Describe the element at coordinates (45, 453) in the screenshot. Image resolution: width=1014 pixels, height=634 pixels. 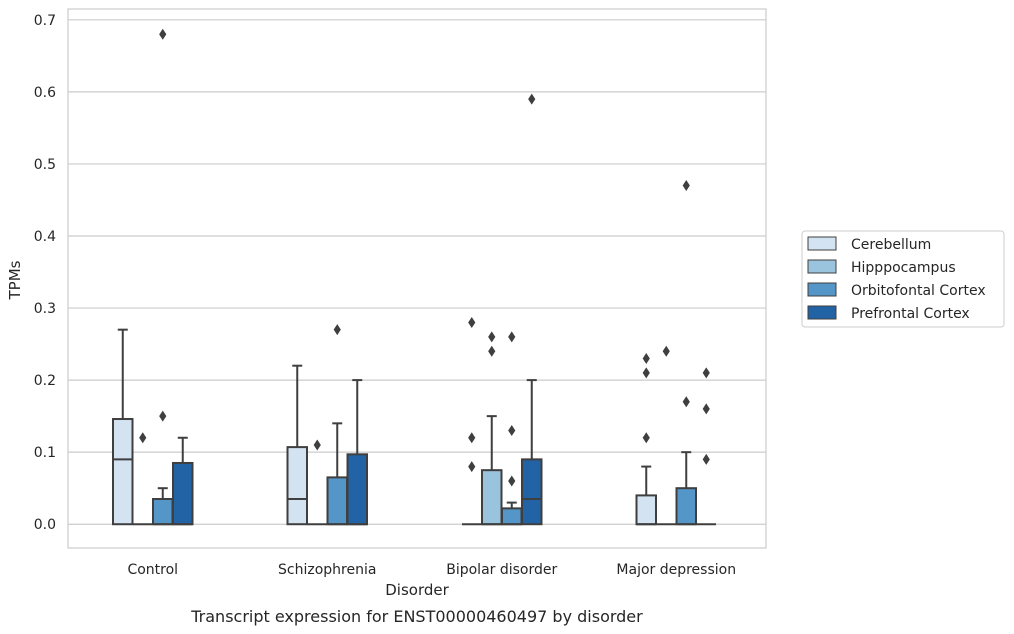
I see `y-tick-label: 0.1` at that location.